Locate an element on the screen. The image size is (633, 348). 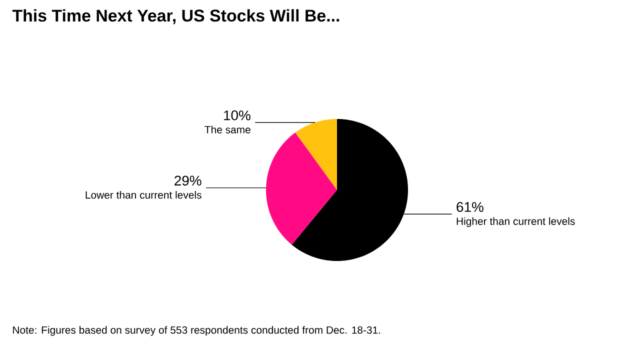
data-label: 61% is located at coordinates (470, 207).